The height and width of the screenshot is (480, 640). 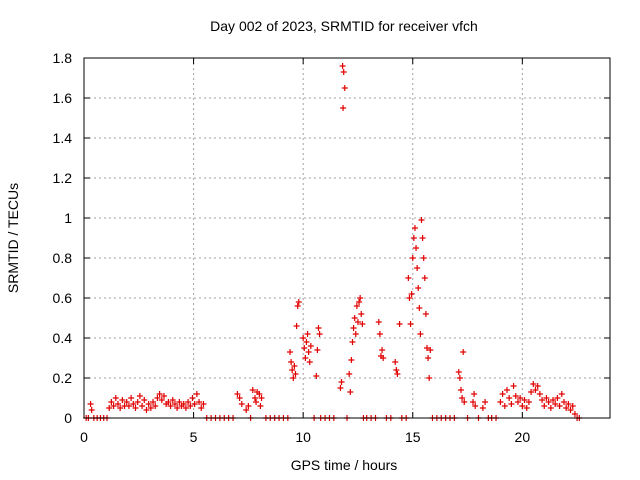 What do you see at coordinates (413, 437) in the screenshot?
I see `x-tick-label: 15` at bounding box center [413, 437].